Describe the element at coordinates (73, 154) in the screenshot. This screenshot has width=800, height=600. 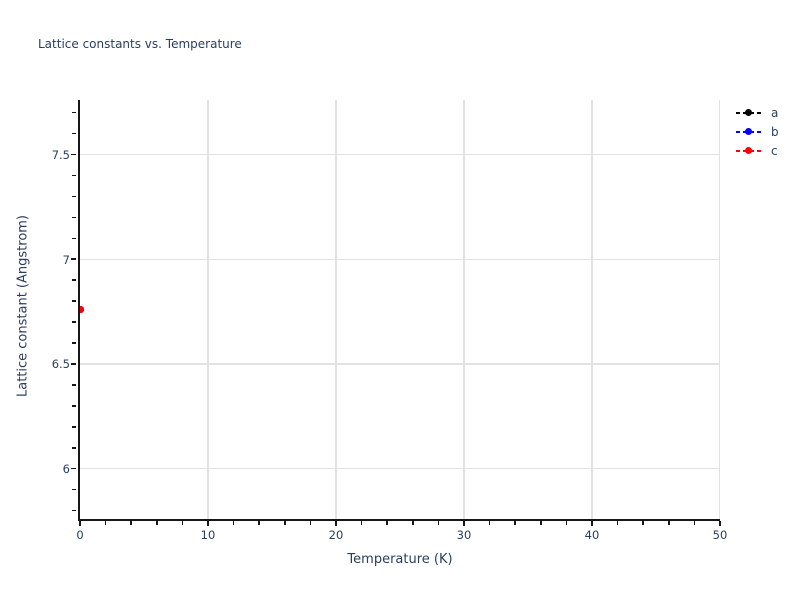
I see `tick-y-7.5` at that location.